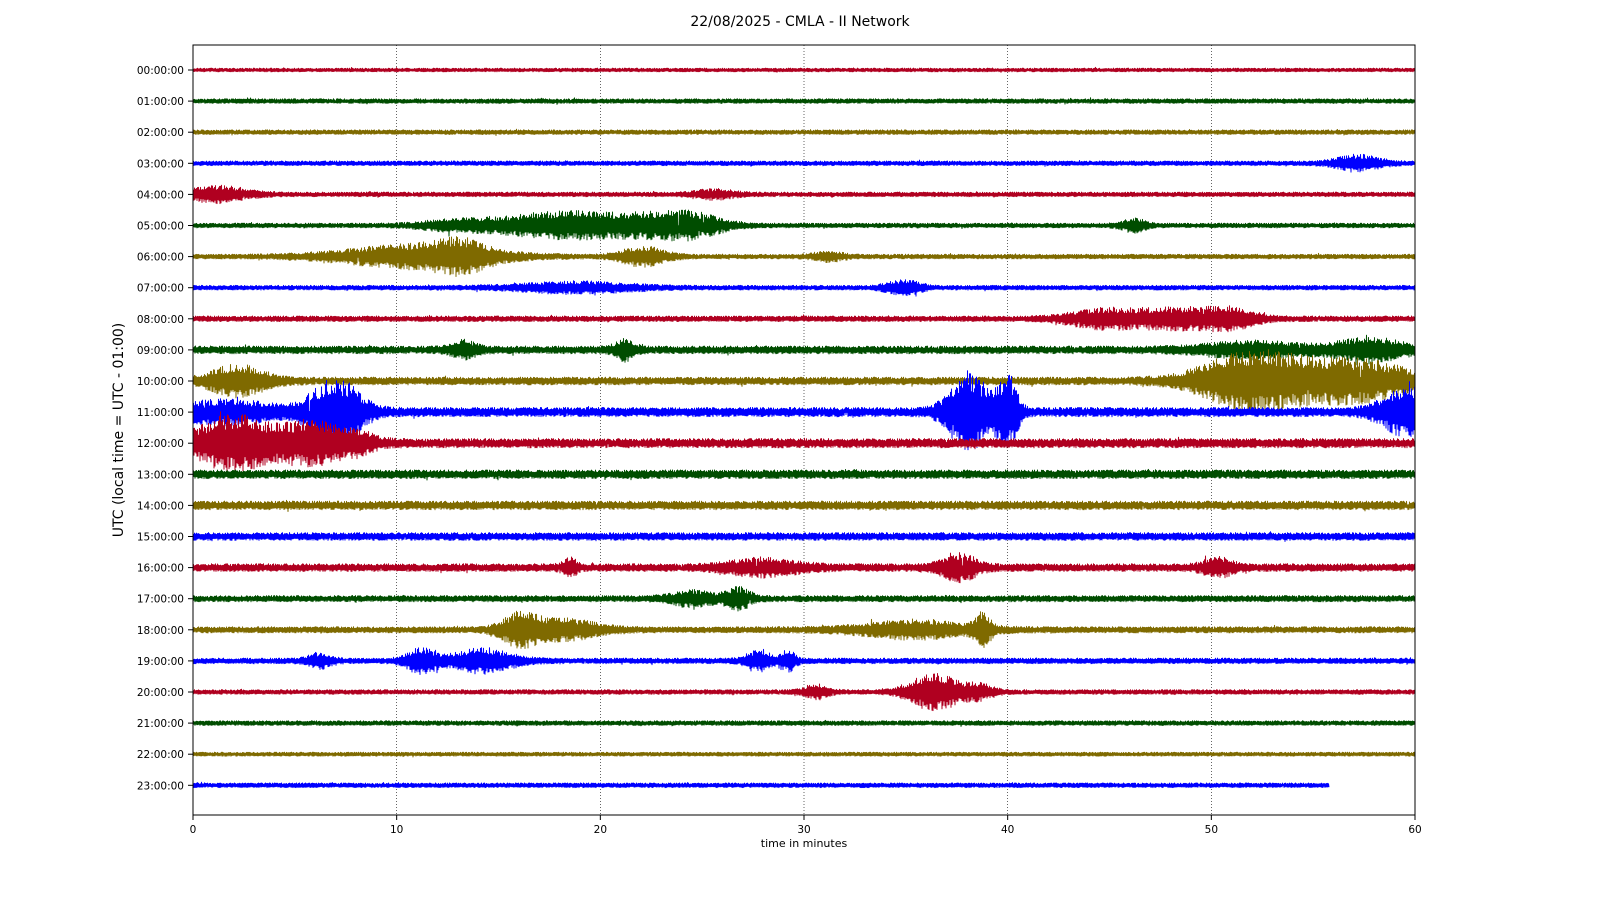 This screenshot has width=1600, height=900. What do you see at coordinates (803, 830) in the screenshot?
I see `x-tick-label-30: 30` at bounding box center [803, 830].